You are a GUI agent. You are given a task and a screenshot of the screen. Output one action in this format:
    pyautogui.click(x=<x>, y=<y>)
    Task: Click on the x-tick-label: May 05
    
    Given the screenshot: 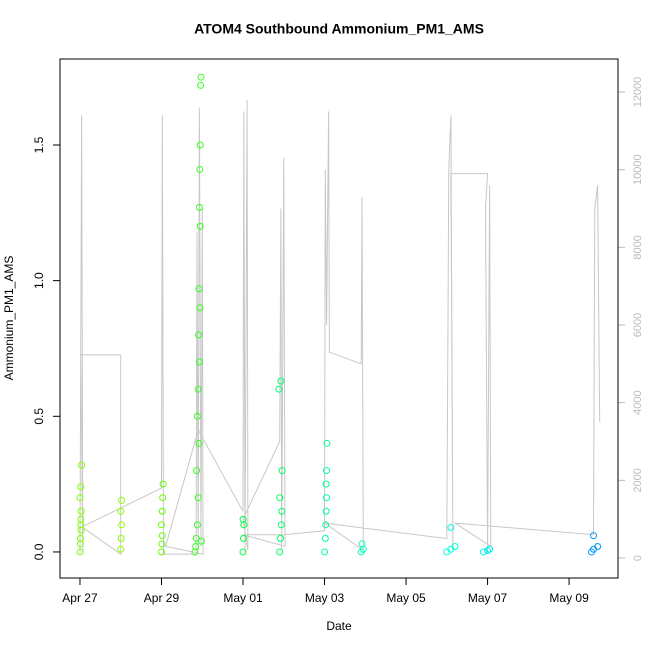 What is the action you would take?
    pyautogui.click(x=406, y=598)
    